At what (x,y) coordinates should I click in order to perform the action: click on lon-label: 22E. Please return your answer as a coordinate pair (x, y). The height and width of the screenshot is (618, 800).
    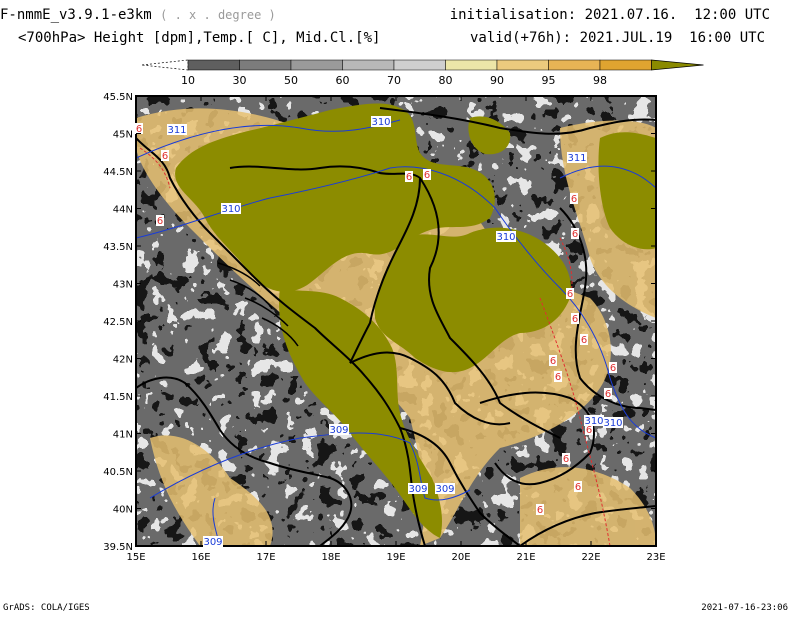
    Looking at the image, I should click on (590, 557).